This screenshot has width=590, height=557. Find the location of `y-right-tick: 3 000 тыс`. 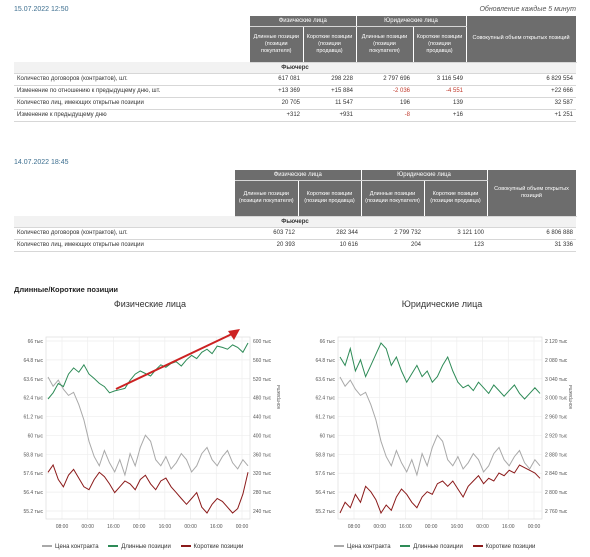

y-right-tick: 3 000 тыс is located at coordinates (556, 399).